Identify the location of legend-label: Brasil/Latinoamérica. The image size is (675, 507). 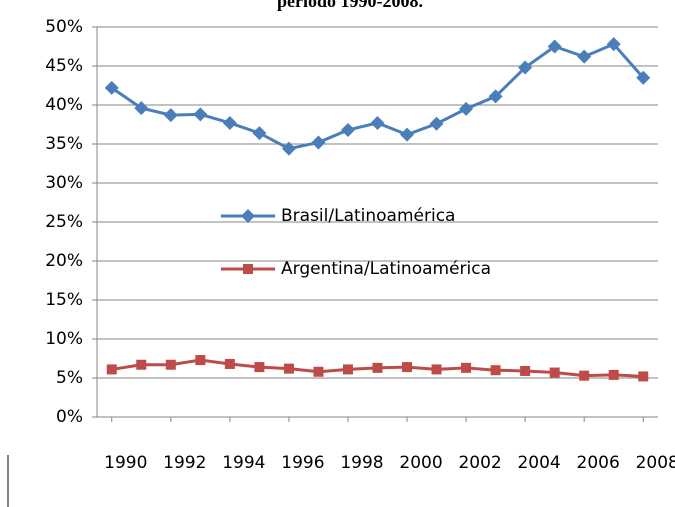
(368, 216).